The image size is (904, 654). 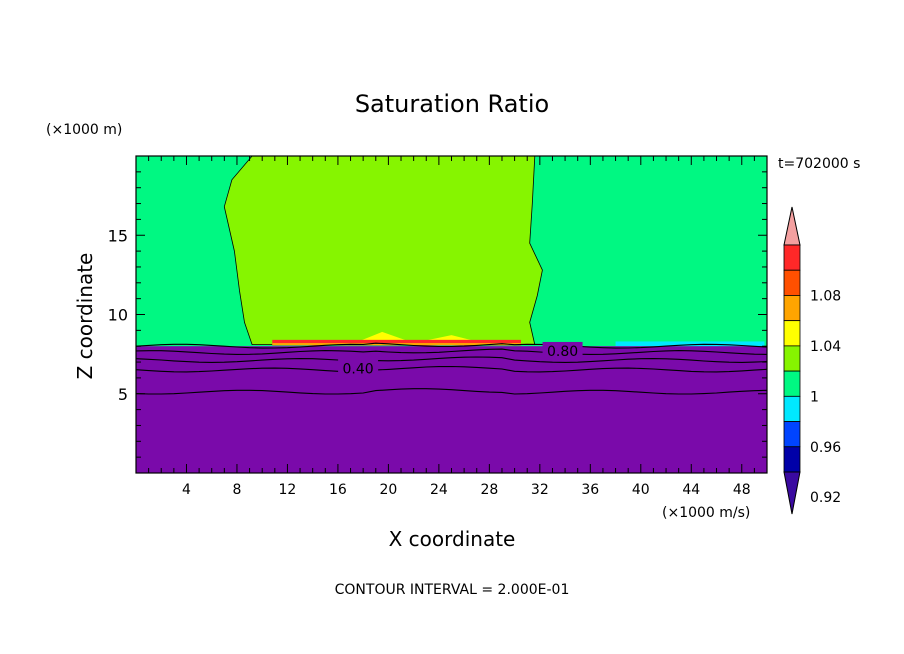 I want to click on chart-title: Saturation Ratio, so click(x=452, y=104).